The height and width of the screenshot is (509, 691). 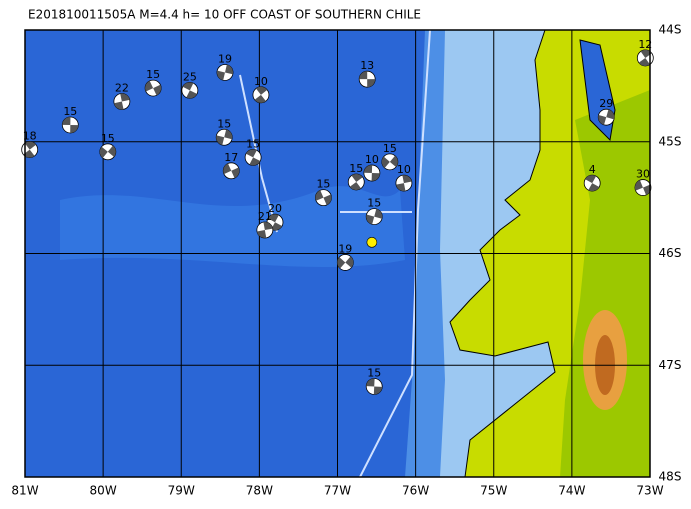 What do you see at coordinates (592, 169) in the screenshot?
I see `depth-label: 4` at bounding box center [592, 169].